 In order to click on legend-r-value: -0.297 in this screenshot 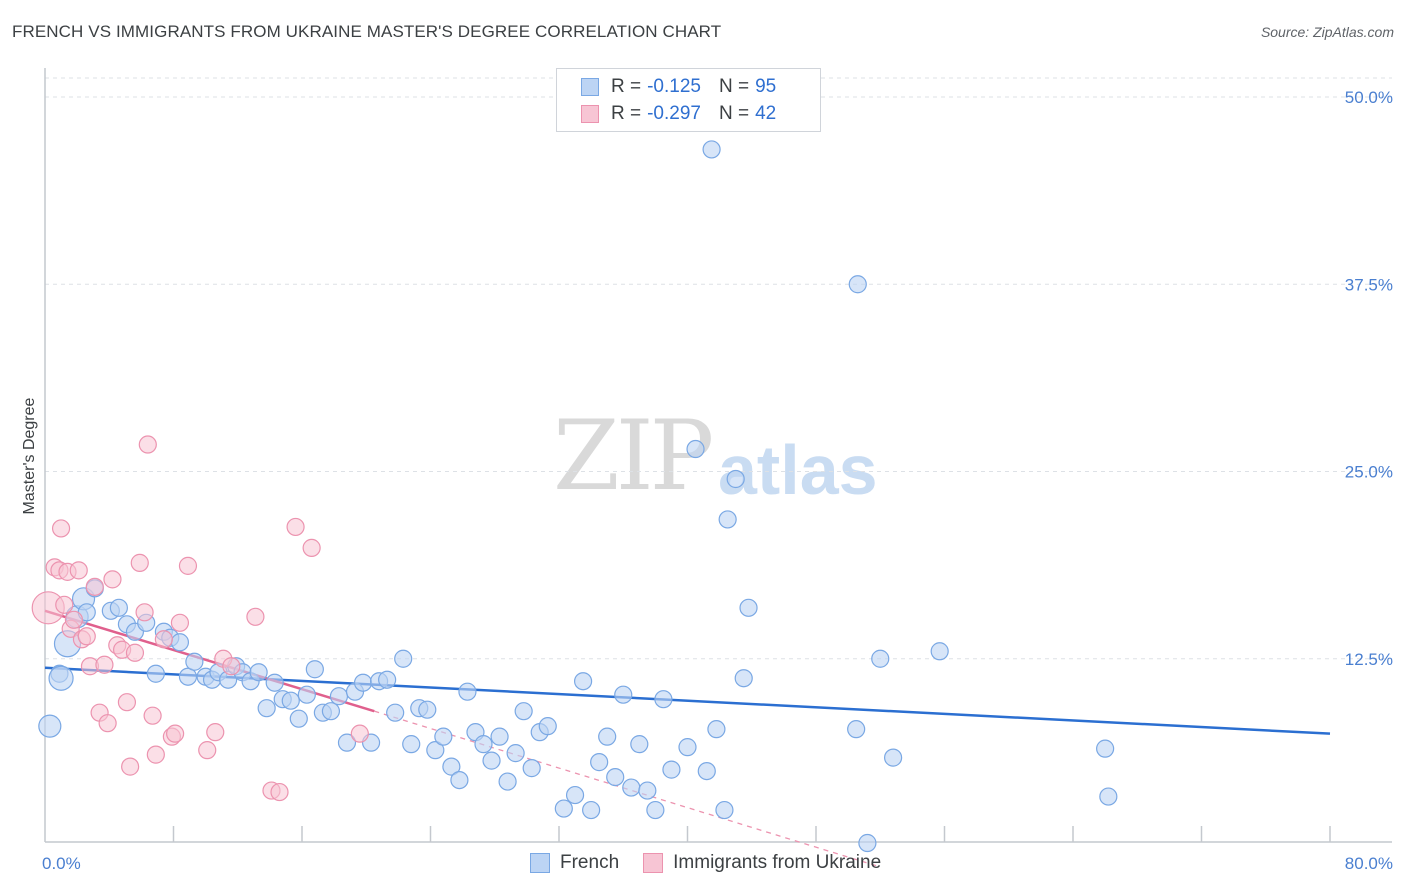, I will do `click(674, 113)`.